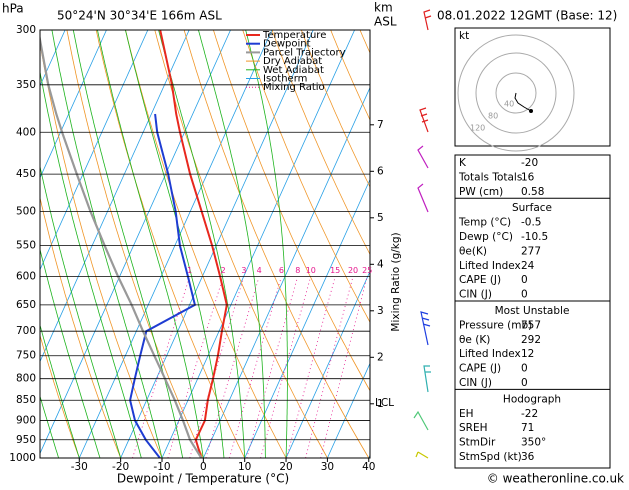 This screenshot has height=490, width=629. I want to click on km-tick-label: 7, so click(380, 125).